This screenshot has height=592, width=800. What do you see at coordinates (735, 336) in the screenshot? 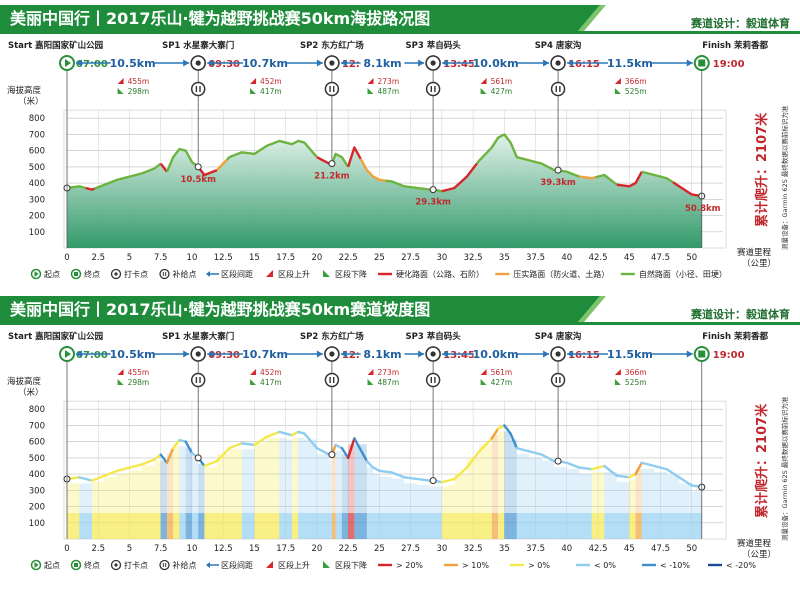
I see `finish-name: Finish 茉莉香都` at bounding box center [735, 336].